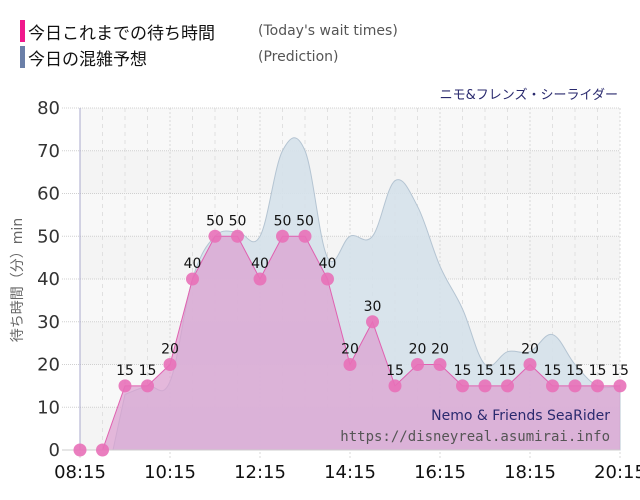 The height and width of the screenshot is (500, 640). What do you see at coordinates (54, 450) in the screenshot?
I see `y-tick-label: 0` at bounding box center [54, 450].